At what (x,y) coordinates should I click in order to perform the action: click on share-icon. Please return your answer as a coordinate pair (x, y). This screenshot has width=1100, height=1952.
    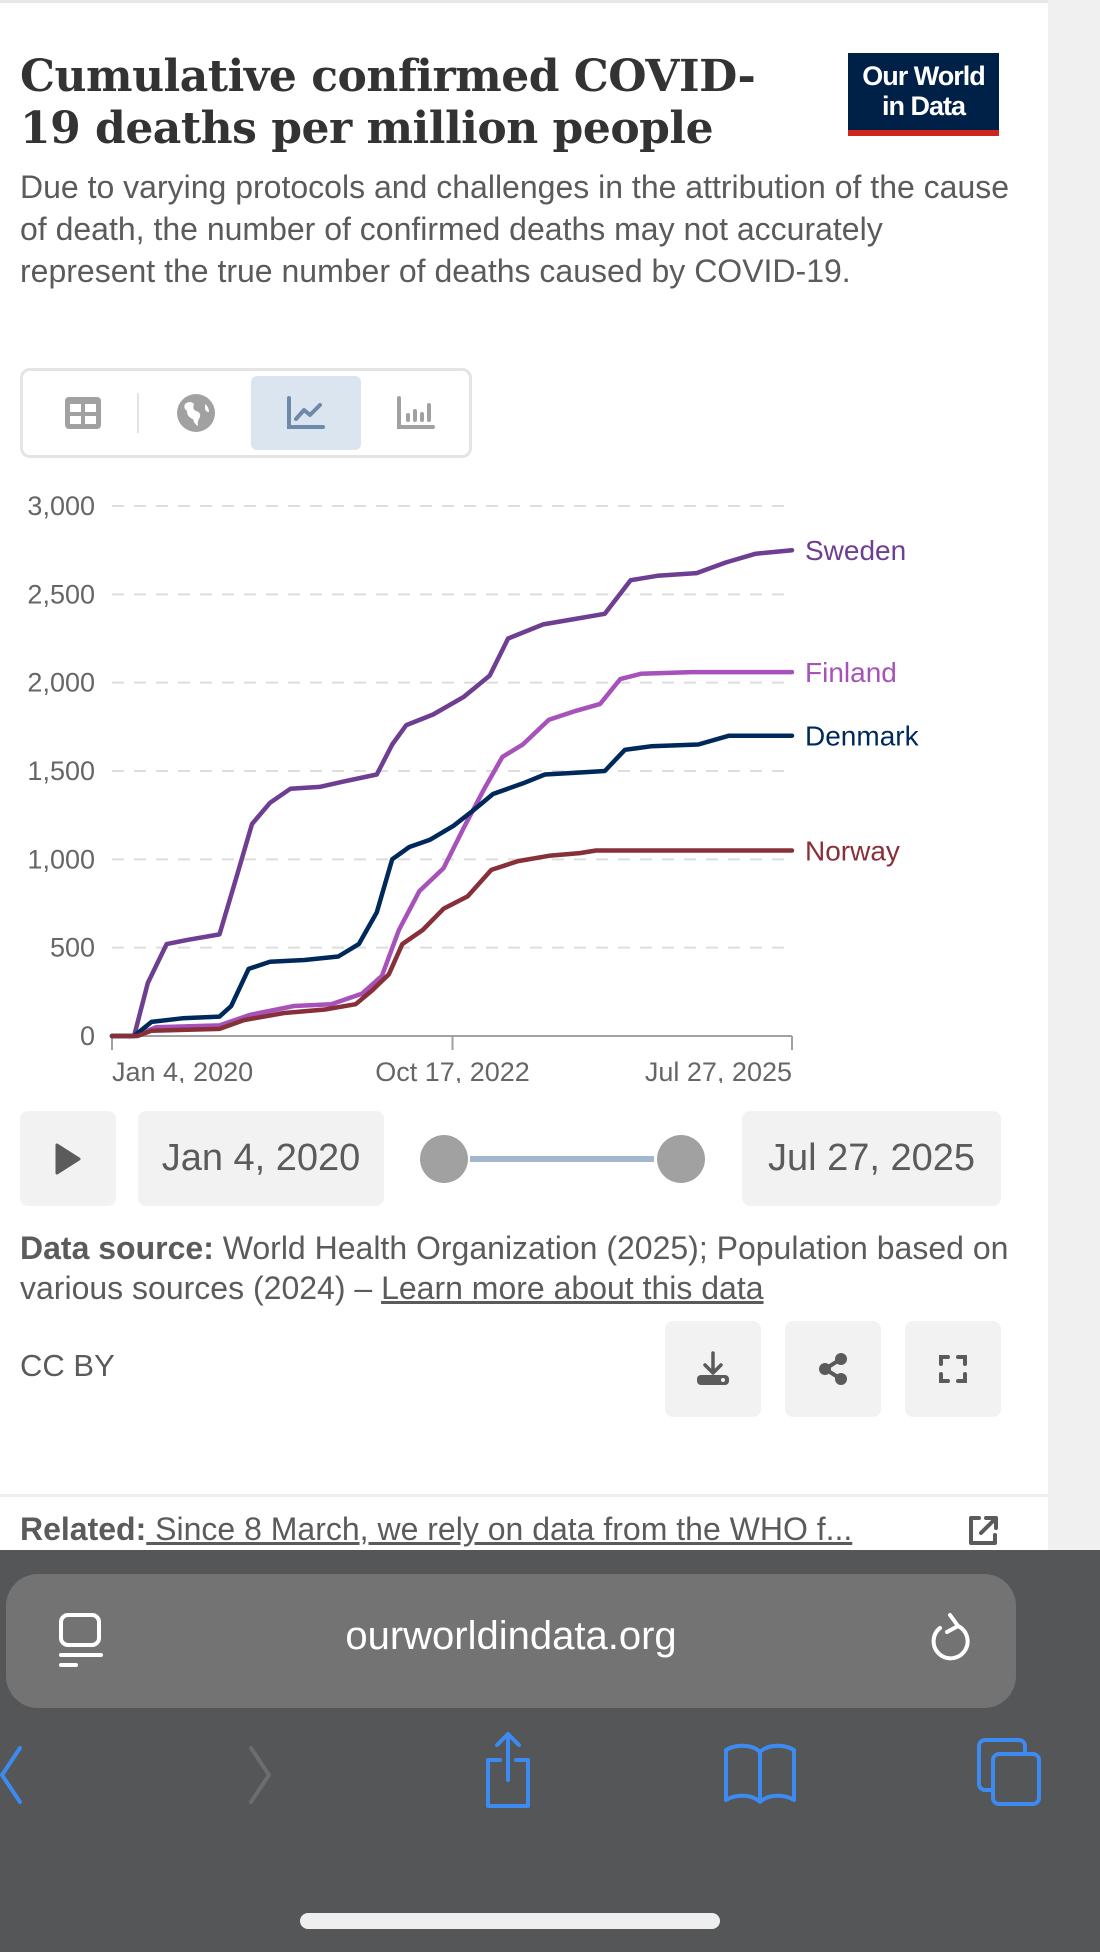
    Looking at the image, I should click on (833, 1369).